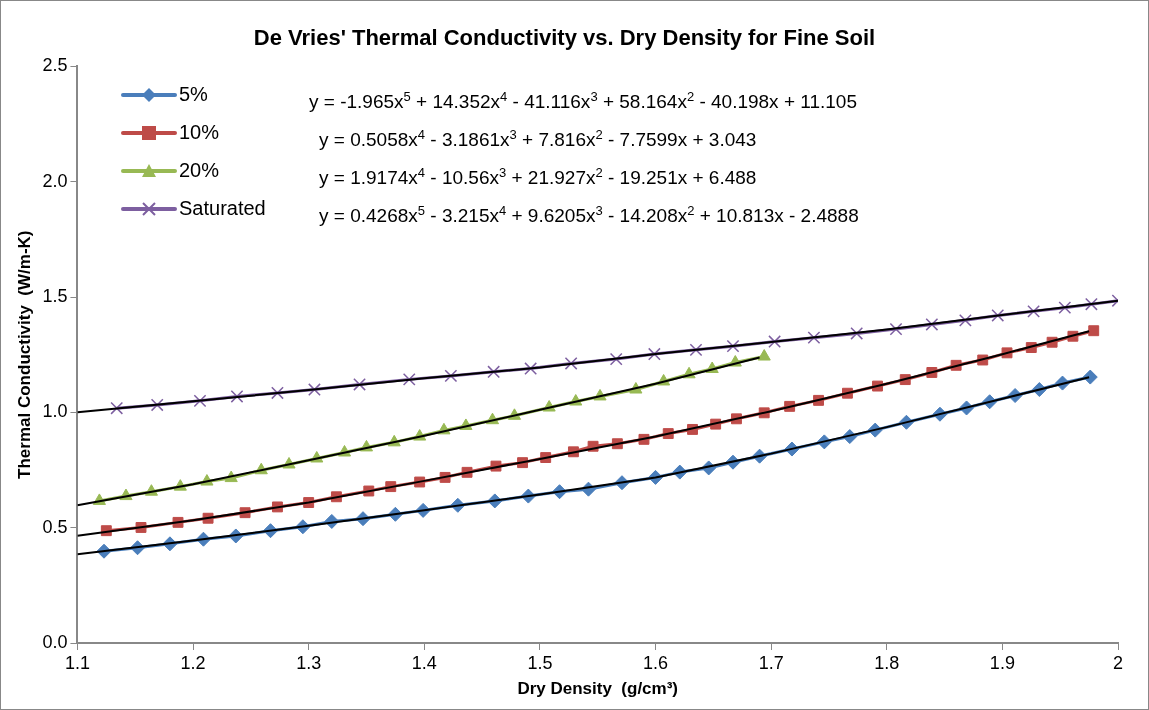  What do you see at coordinates (193, 94) in the screenshot?
I see `legend-label: 5%` at bounding box center [193, 94].